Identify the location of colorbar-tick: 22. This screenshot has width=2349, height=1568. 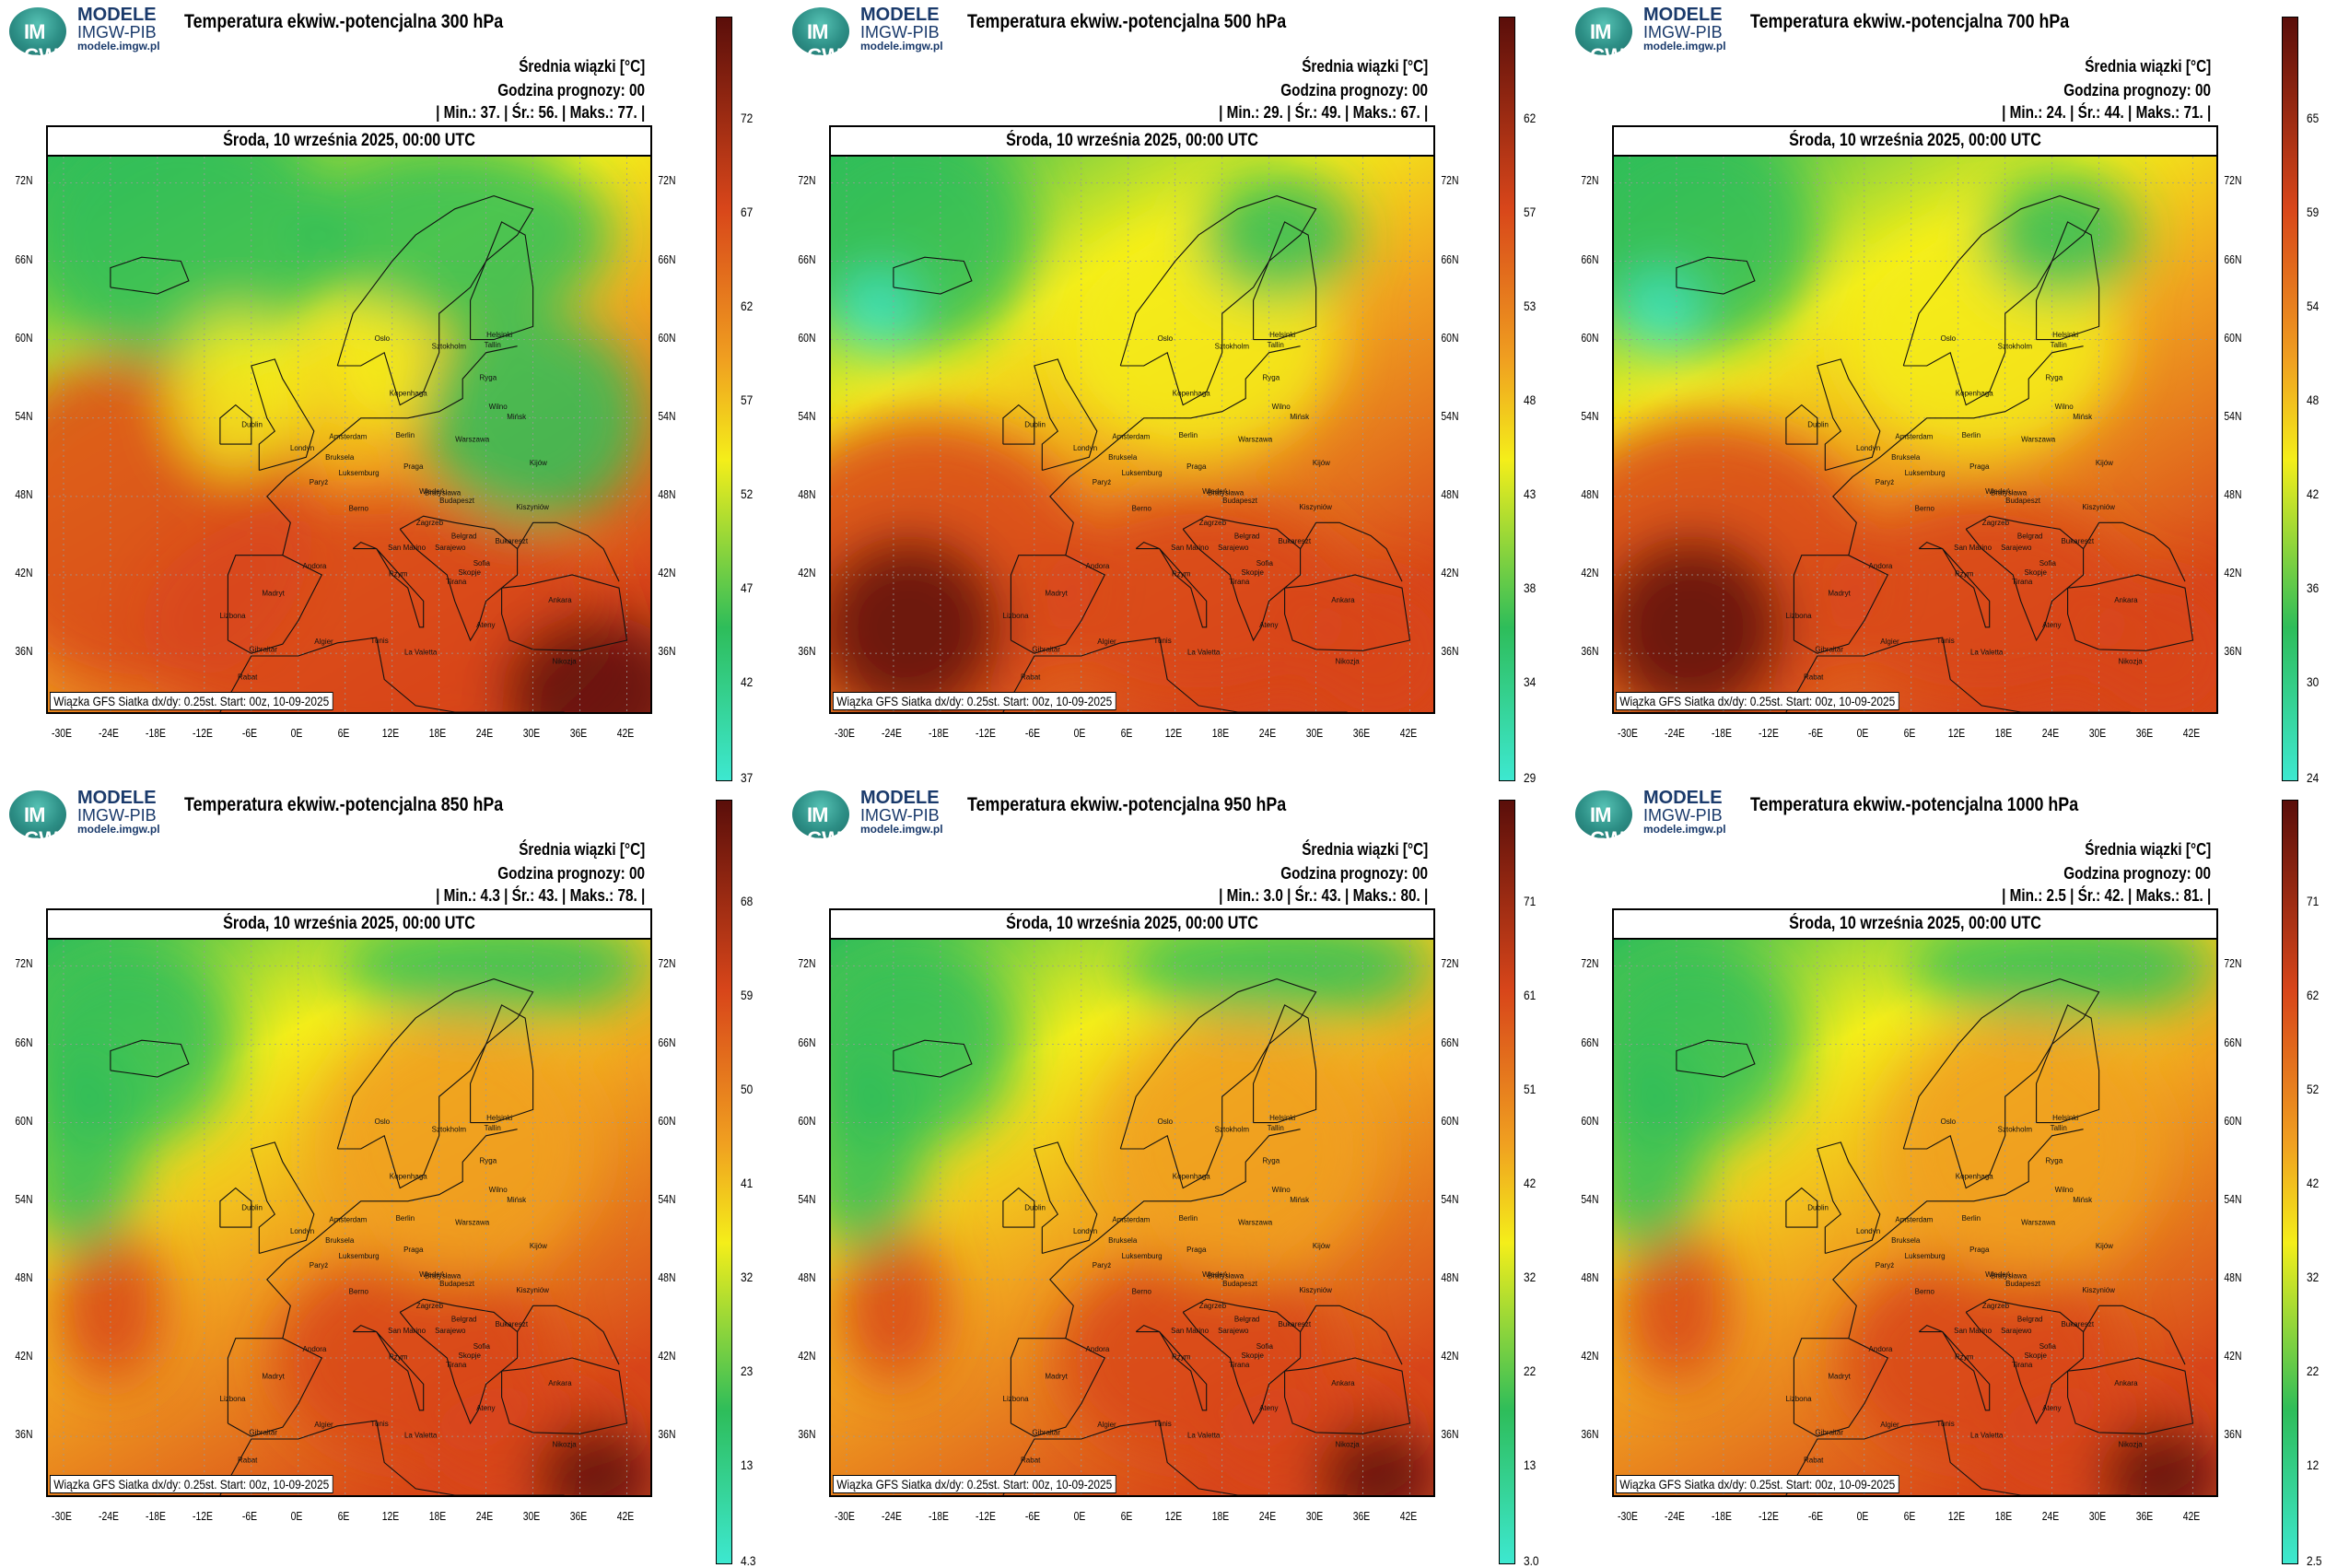
(2313, 1370).